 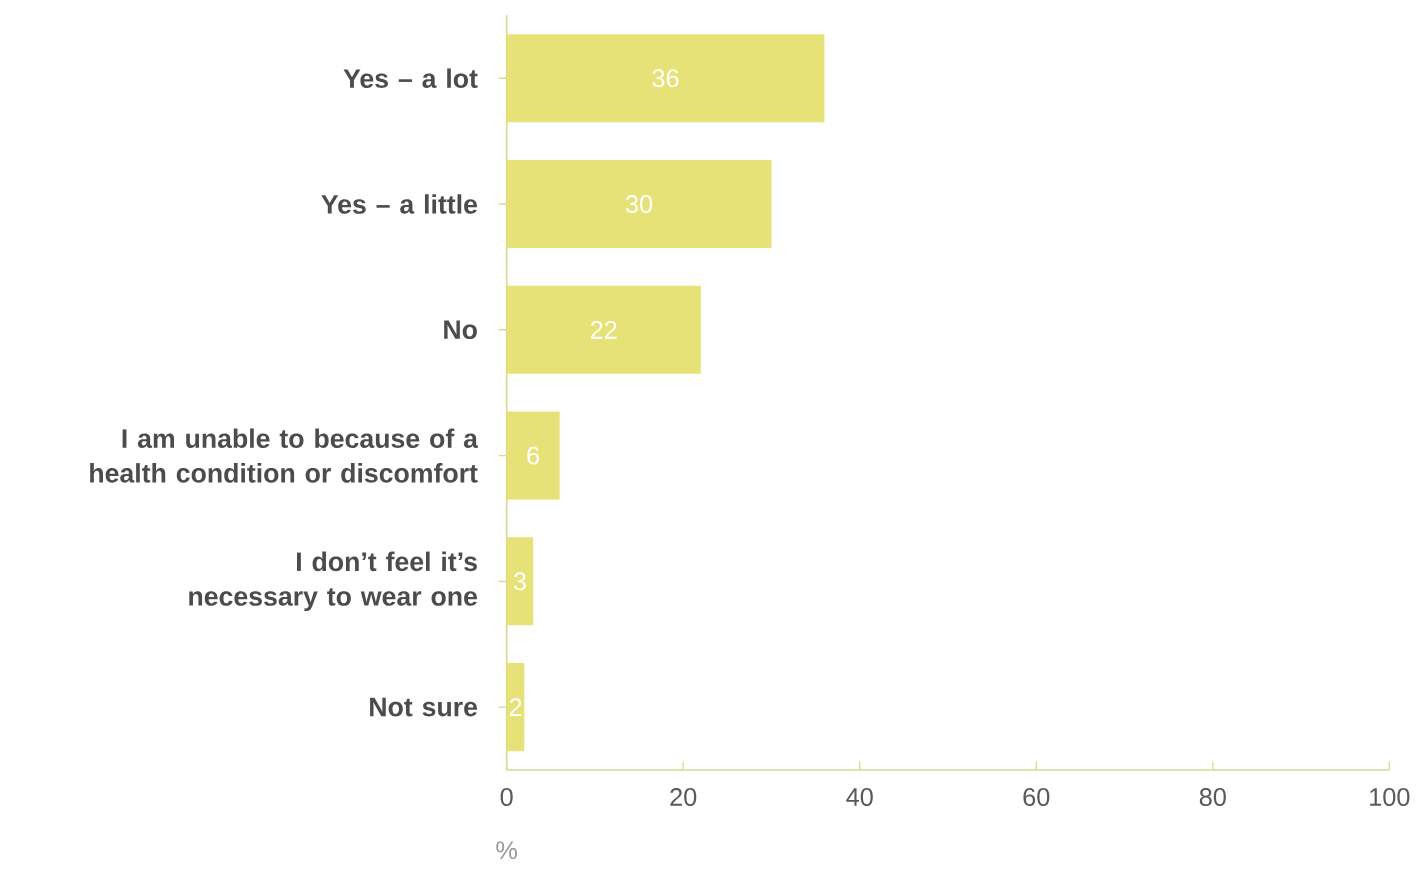 What do you see at coordinates (333, 581) in the screenshot?
I see `y-tick-label: I don’t feel it’s necessary to wear one` at bounding box center [333, 581].